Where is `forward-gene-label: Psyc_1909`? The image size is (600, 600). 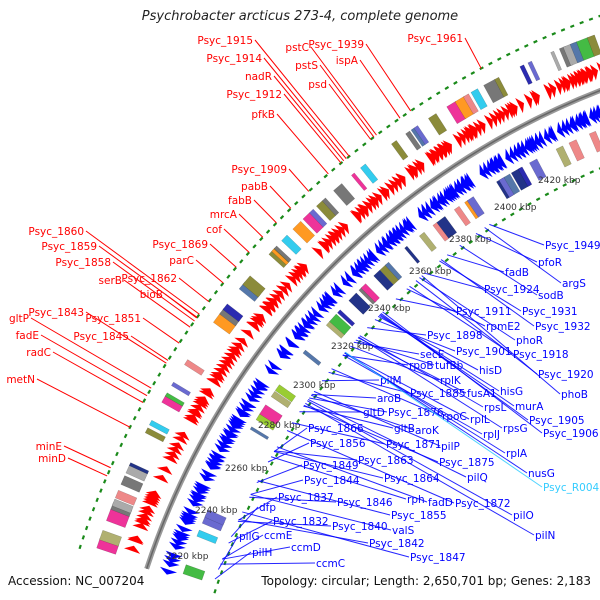
forward-gene-label: Psyc_1909 is located at coordinates (259, 170).